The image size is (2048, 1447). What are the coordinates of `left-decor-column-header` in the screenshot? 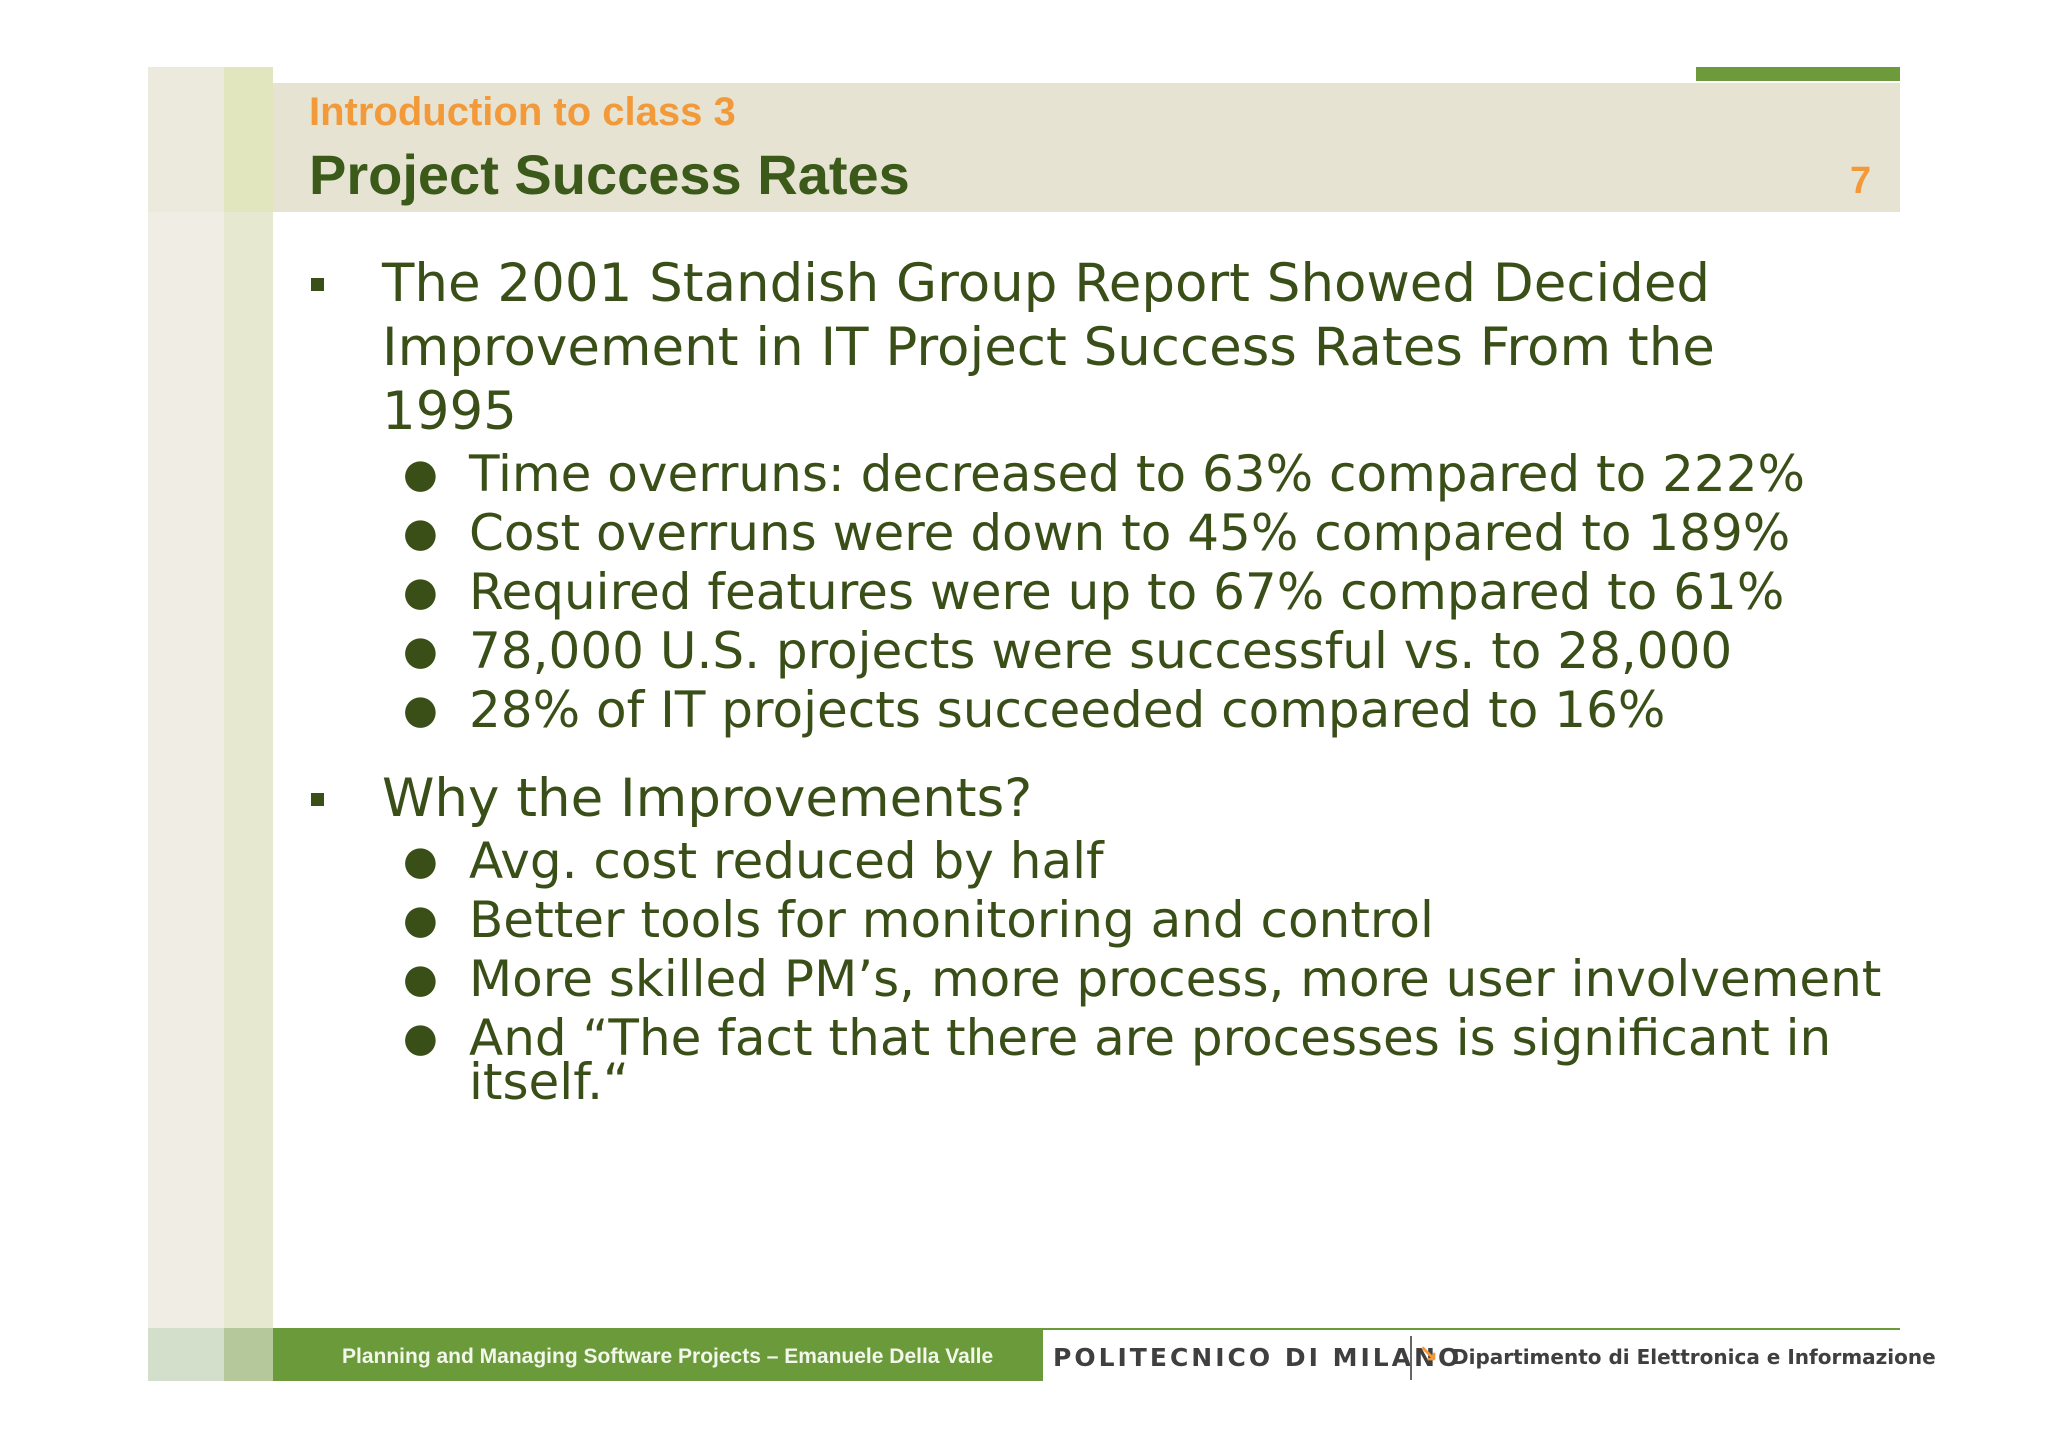 It's located at (186, 139).